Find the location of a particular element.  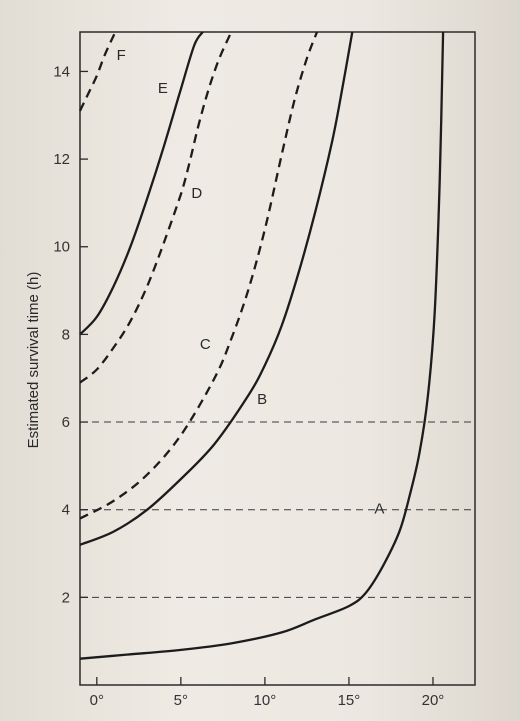

y-tick-label: 8 is located at coordinates (66, 334).